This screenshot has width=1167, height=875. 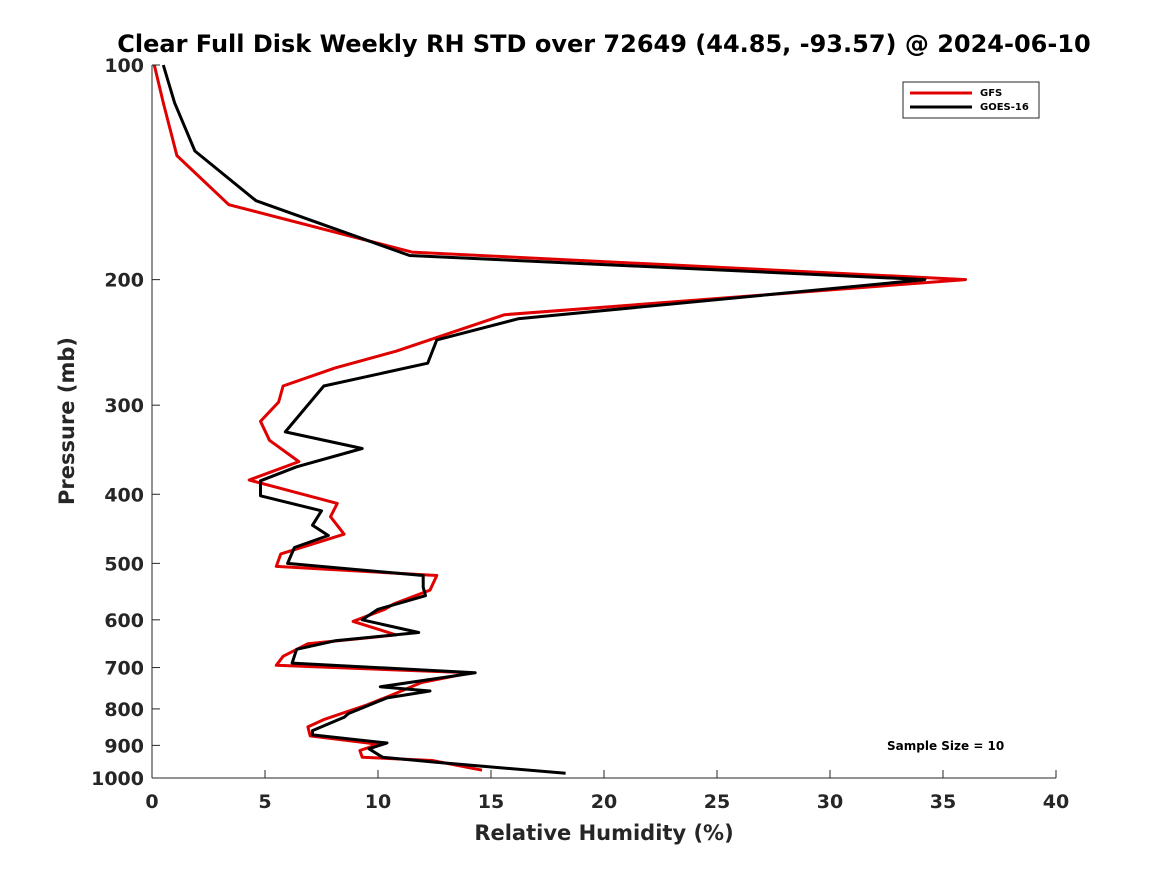 What do you see at coordinates (1056, 802) in the screenshot?
I see `x-tick-label: 40` at bounding box center [1056, 802].